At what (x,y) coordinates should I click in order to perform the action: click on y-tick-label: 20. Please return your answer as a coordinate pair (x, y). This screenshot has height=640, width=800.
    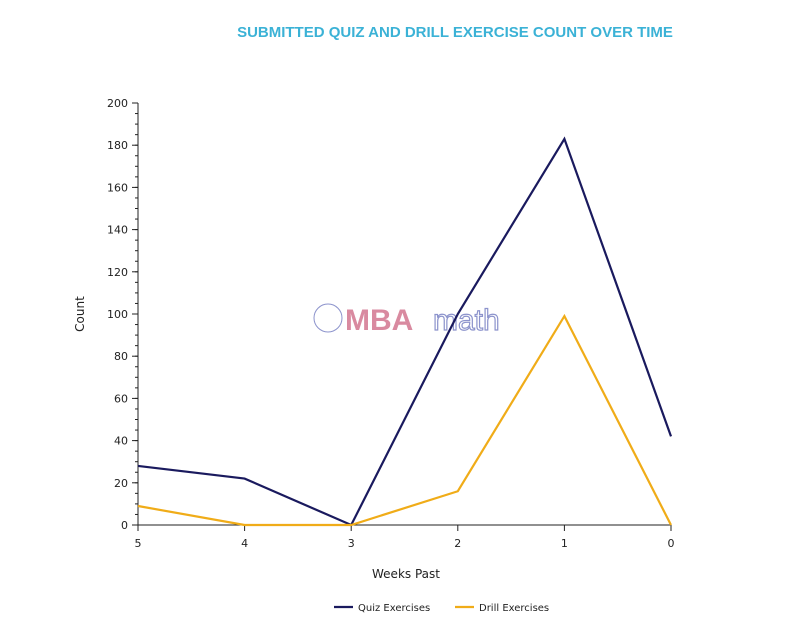
    Looking at the image, I should click on (121, 483).